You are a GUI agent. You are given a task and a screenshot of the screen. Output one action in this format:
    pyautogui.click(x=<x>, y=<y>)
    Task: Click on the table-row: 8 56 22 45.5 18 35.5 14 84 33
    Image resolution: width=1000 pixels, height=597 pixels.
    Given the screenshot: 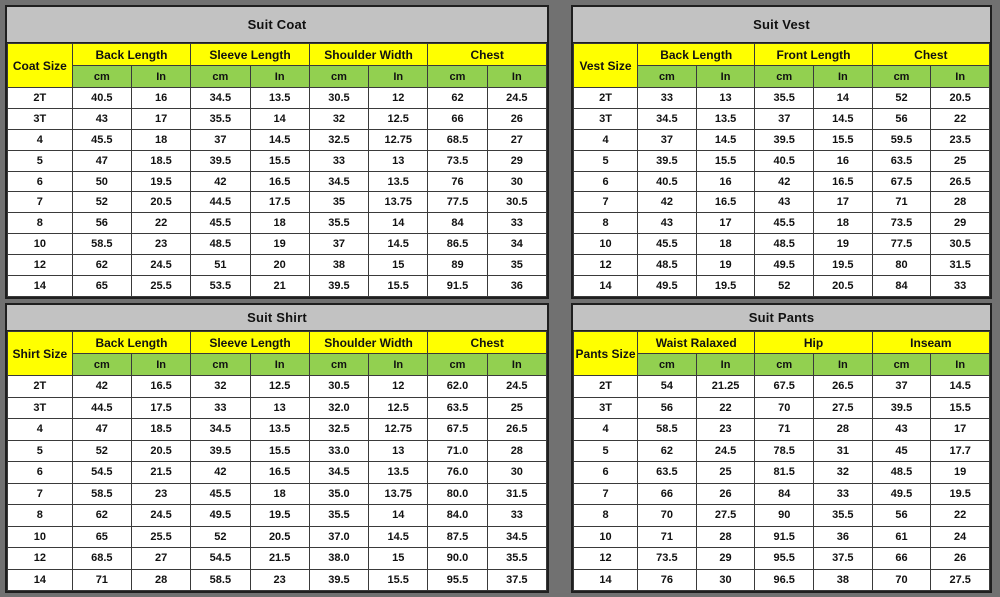 What is the action you would take?
    pyautogui.click(x=277, y=223)
    